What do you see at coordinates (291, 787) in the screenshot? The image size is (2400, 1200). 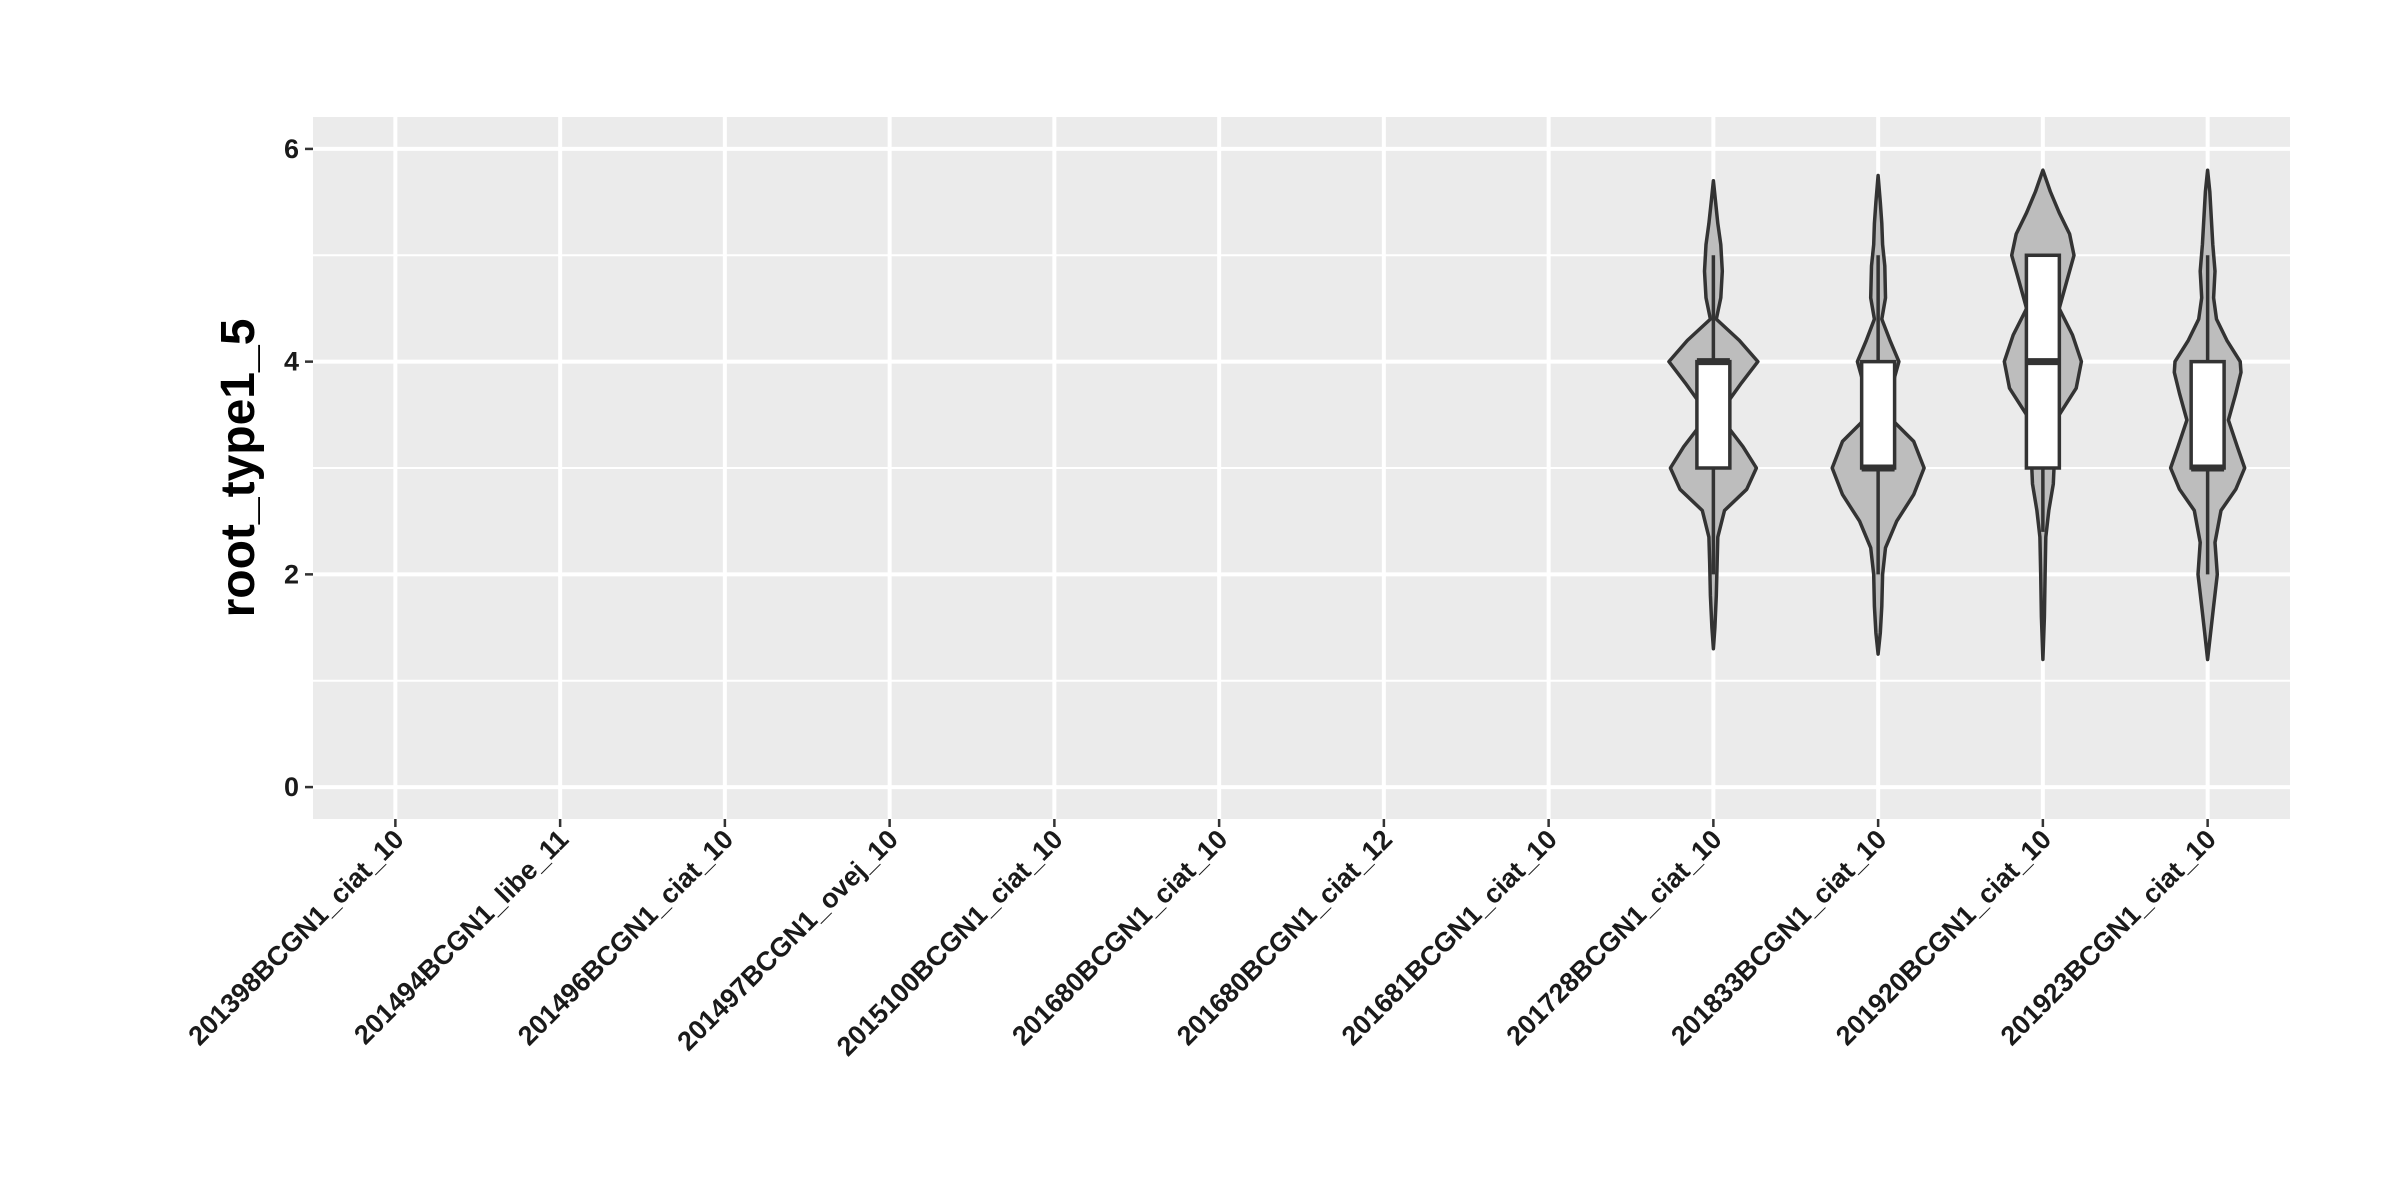 I see `y-tick-label: 0` at bounding box center [291, 787].